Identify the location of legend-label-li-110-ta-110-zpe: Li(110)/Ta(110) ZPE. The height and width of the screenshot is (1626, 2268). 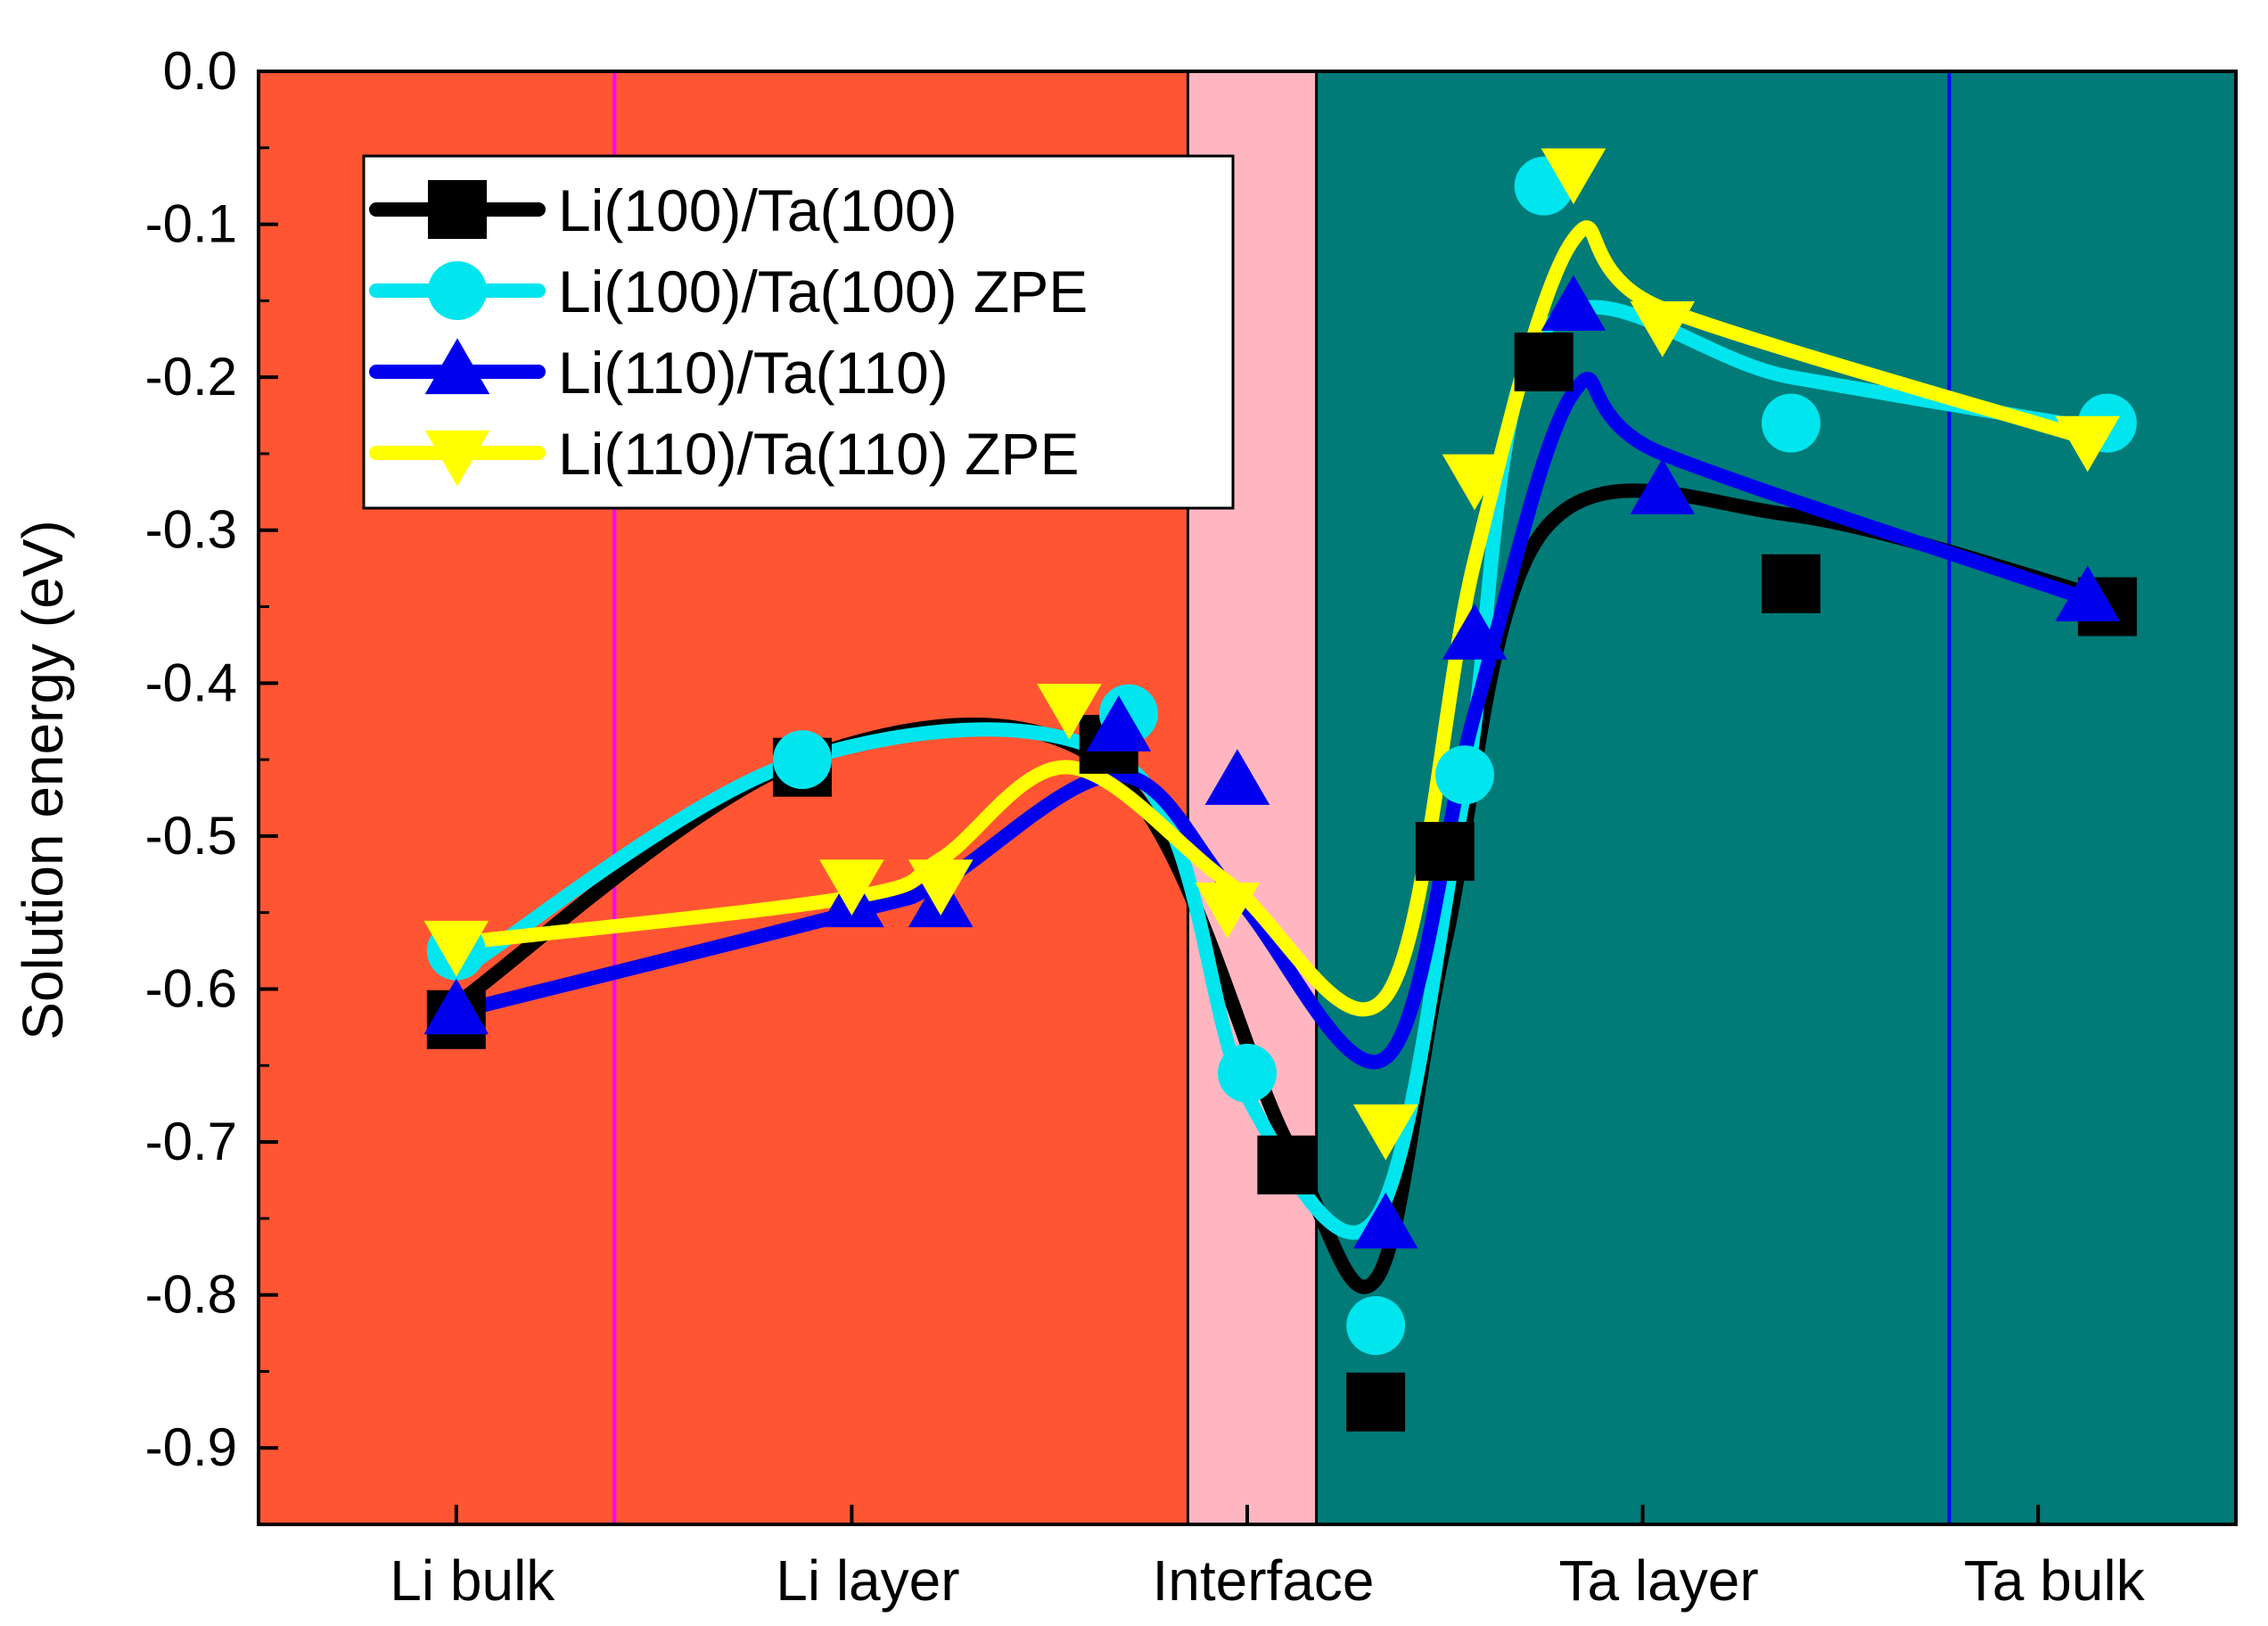
(818, 454).